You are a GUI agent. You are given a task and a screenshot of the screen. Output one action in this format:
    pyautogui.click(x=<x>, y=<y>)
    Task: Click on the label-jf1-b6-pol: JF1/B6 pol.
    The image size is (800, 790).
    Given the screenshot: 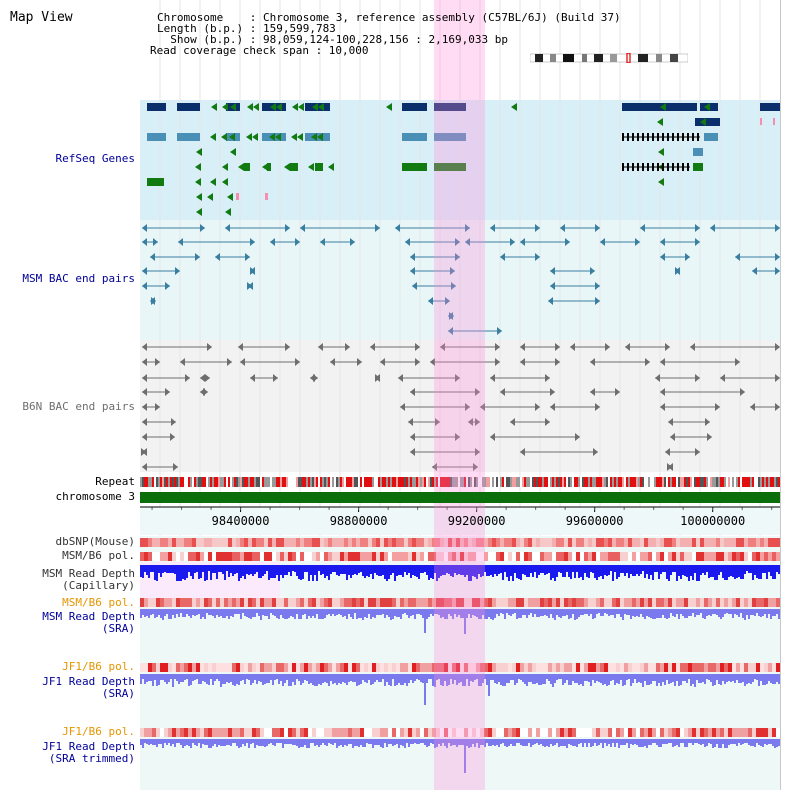 What is the action you would take?
    pyautogui.click(x=98, y=666)
    